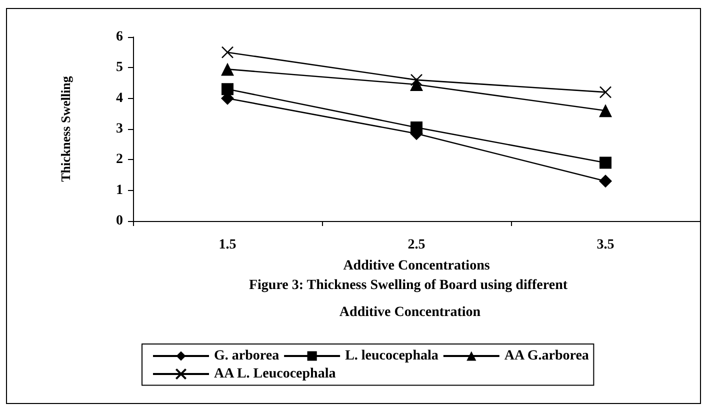 The height and width of the screenshot is (410, 707). I want to click on x-tick-label: 3.5, so click(605, 245).